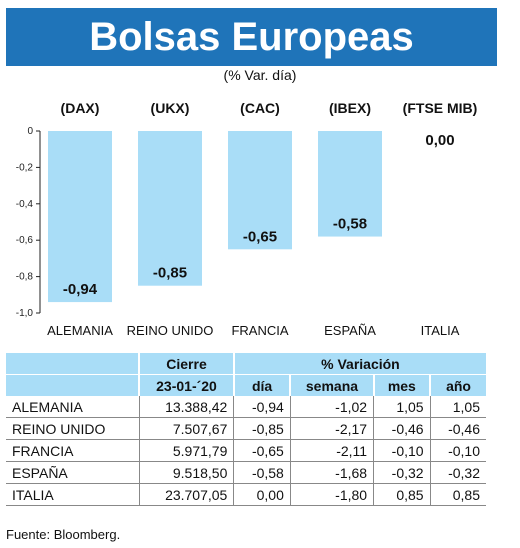  What do you see at coordinates (186, 385) in the screenshot?
I see `header-date: 23-01-´20` at bounding box center [186, 385].